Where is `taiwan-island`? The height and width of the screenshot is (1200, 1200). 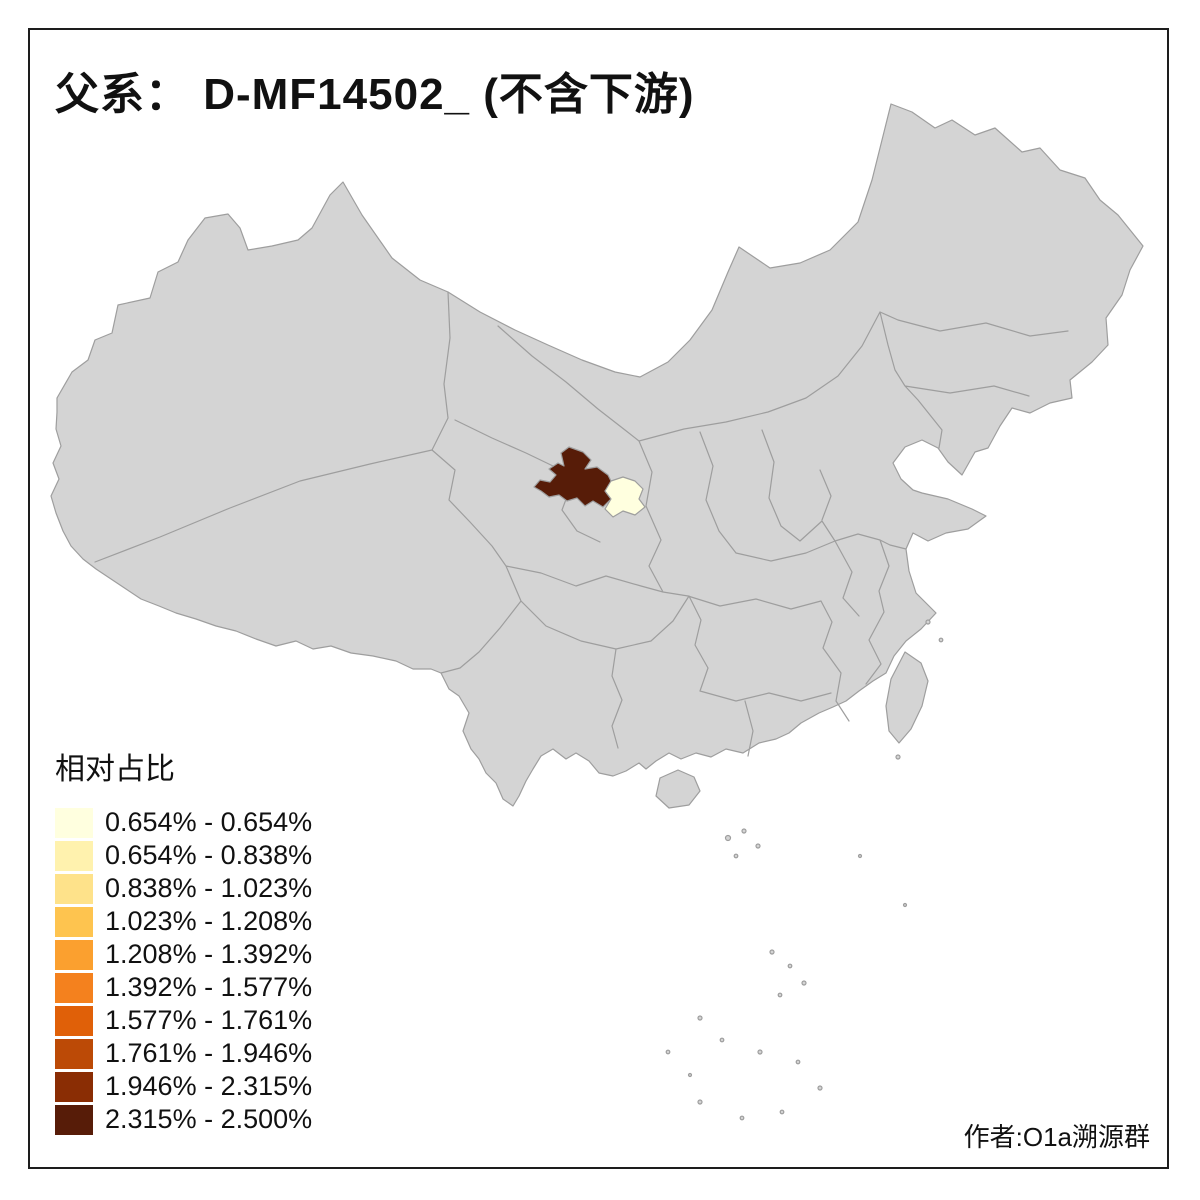 taiwan-island is located at coordinates (907, 697).